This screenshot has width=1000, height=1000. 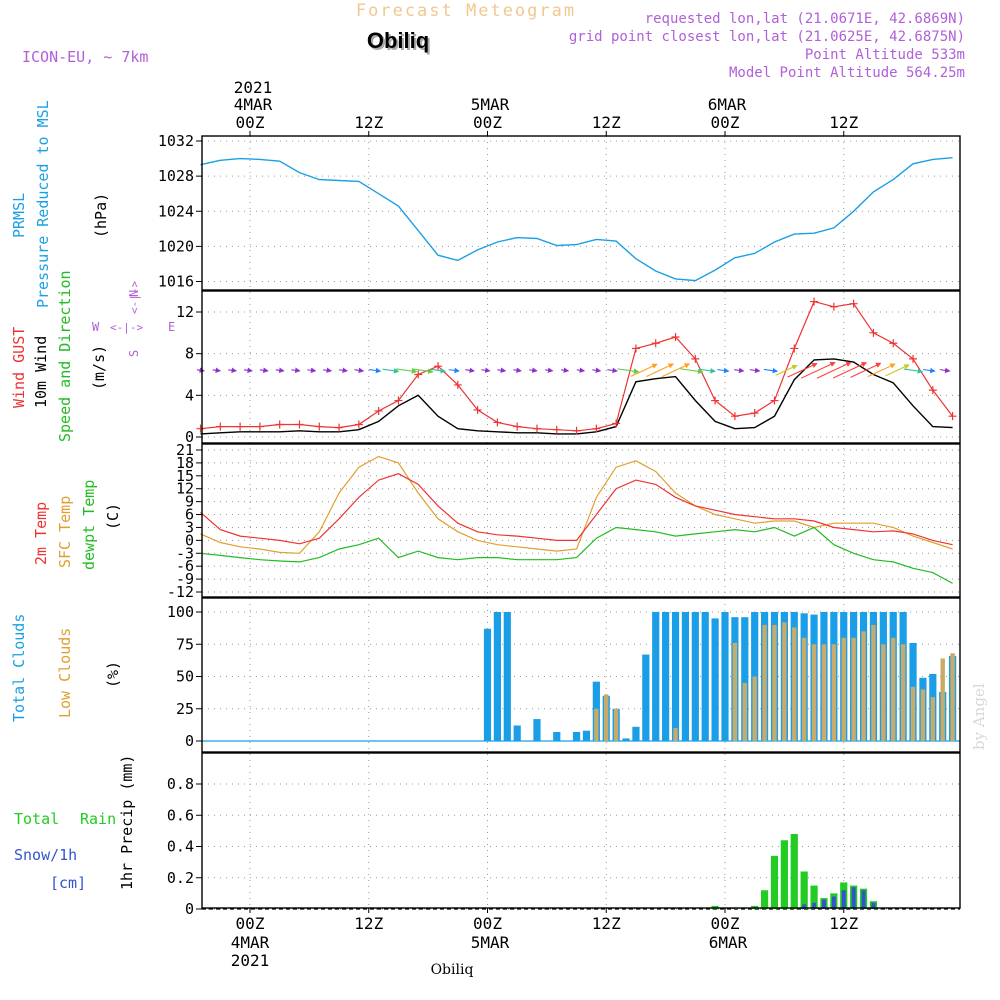 What do you see at coordinates (576, 509) in the screenshot?
I see `t2m-line` at bounding box center [576, 509].